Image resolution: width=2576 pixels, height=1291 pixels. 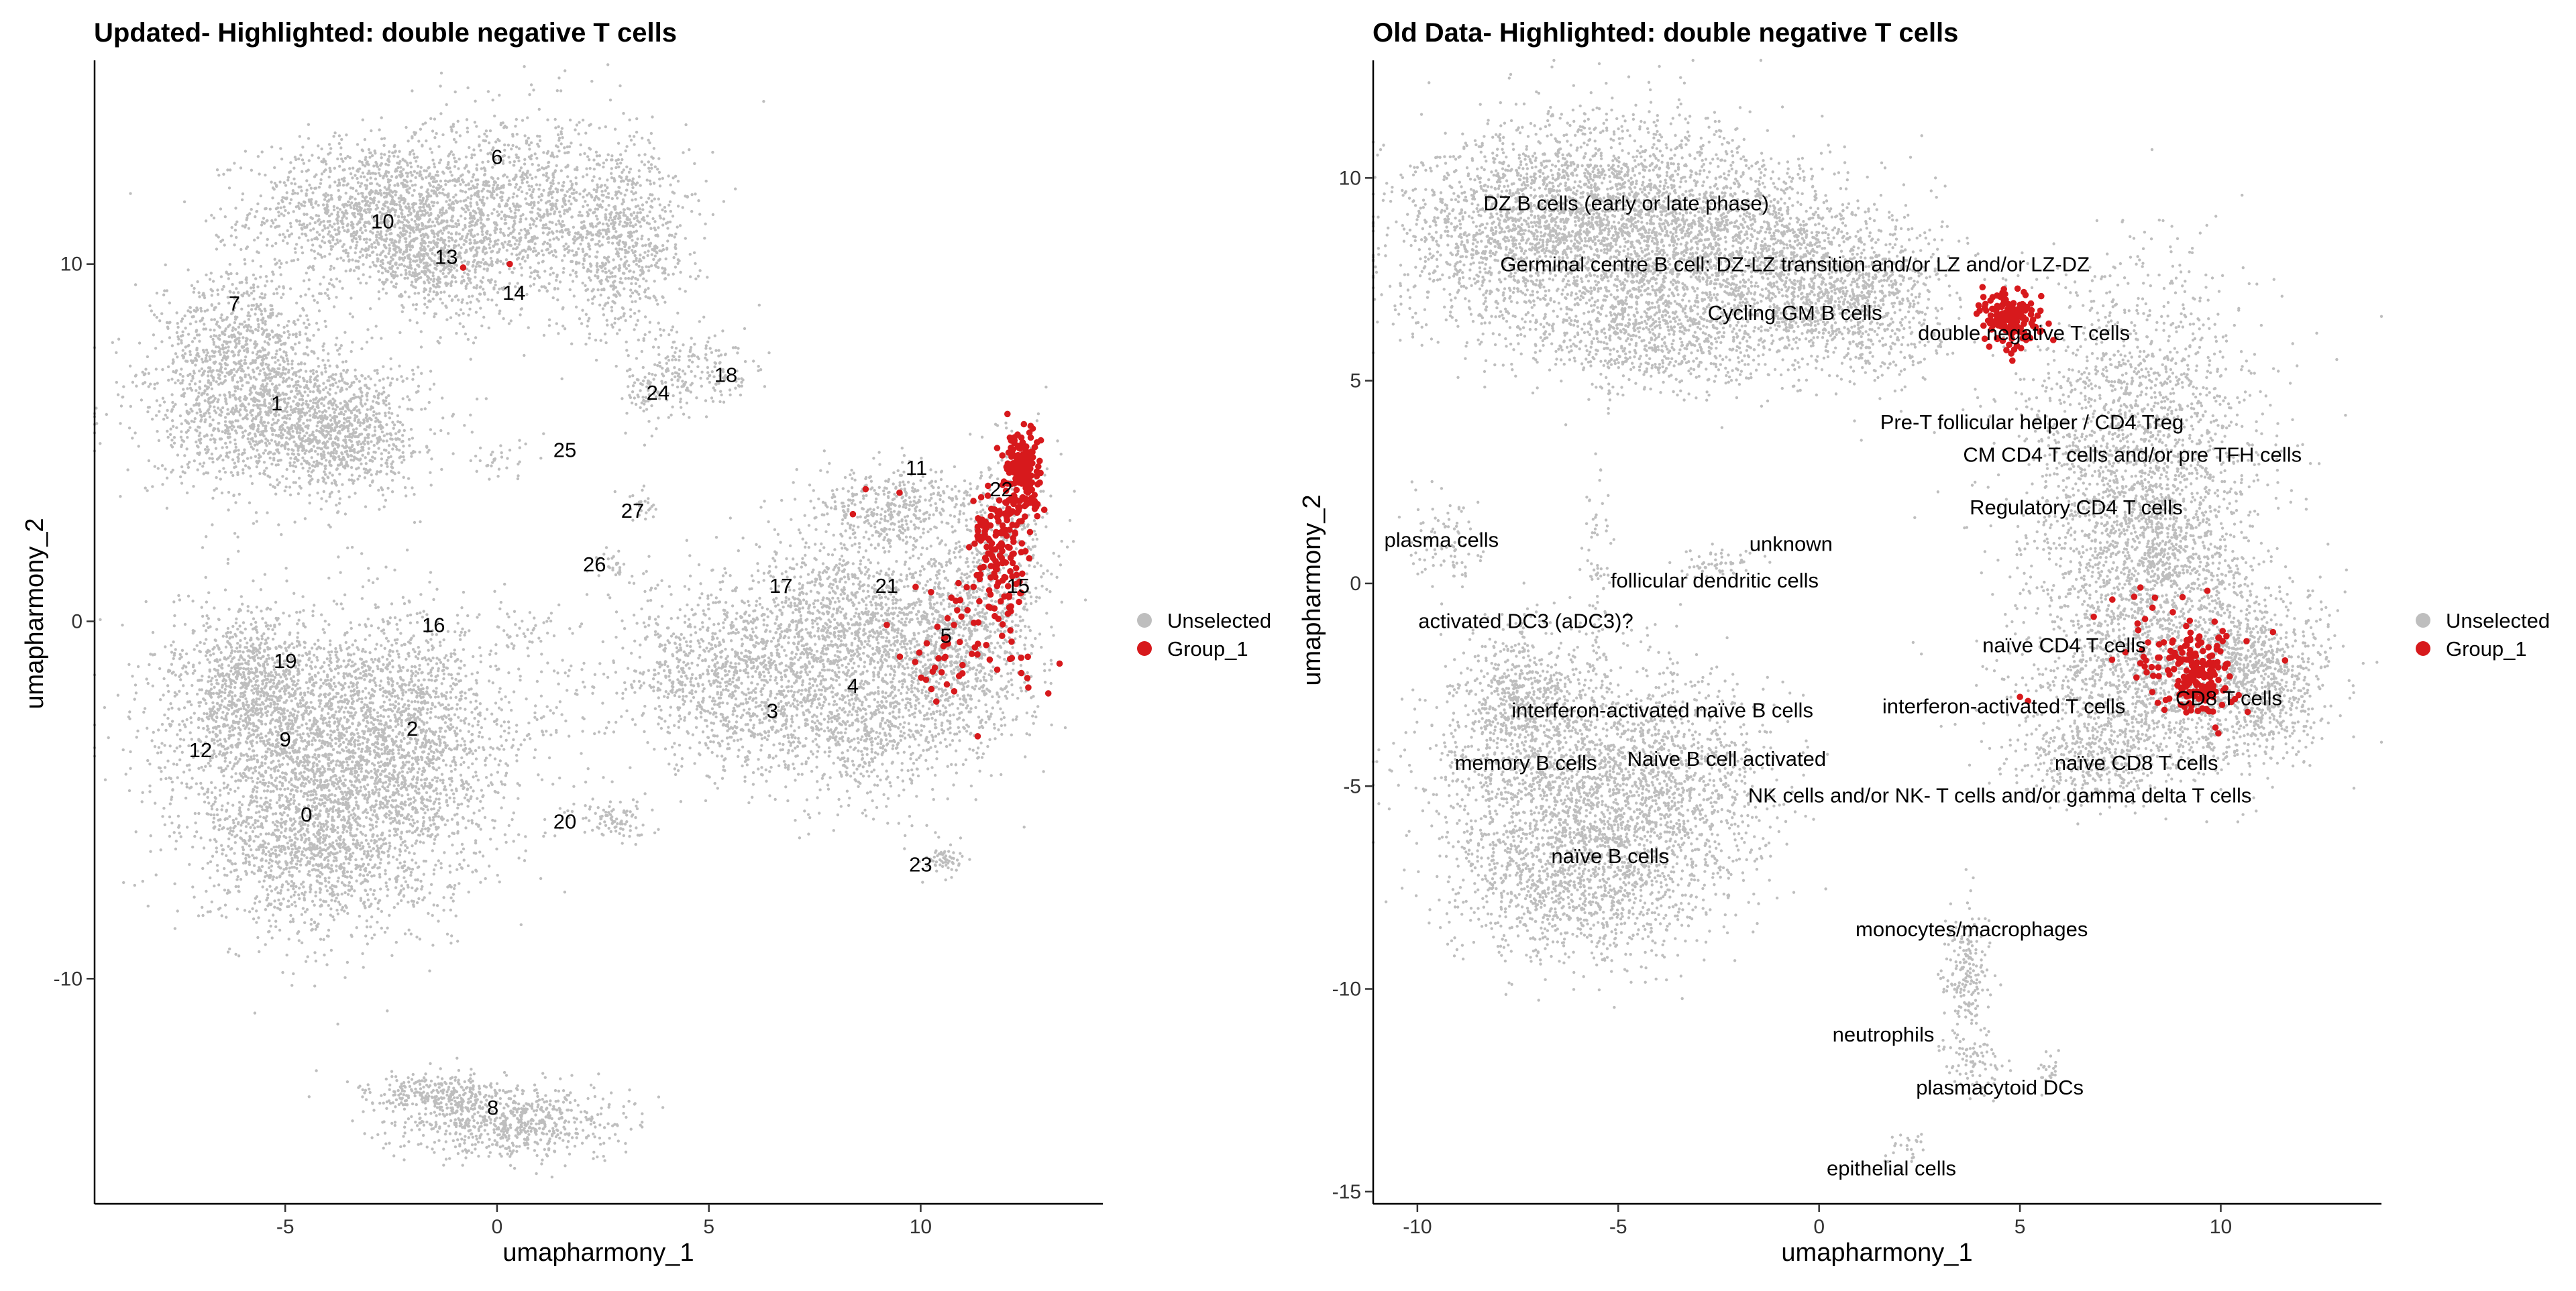 I want to click on cluster-label: double negative T cells, so click(x=2024, y=333).